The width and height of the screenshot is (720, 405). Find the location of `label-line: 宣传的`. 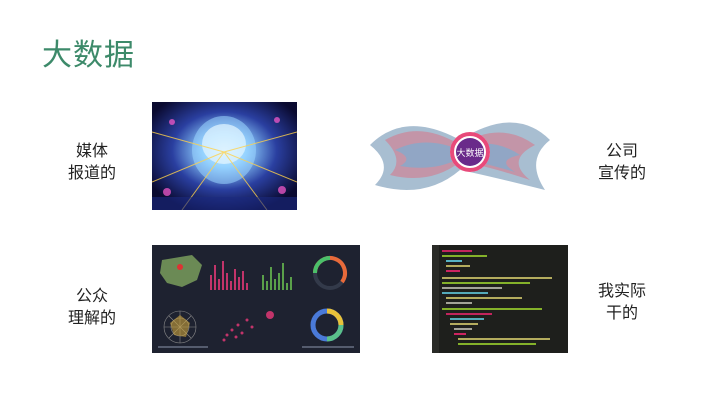

label-line: 宣传的 is located at coordinates (621, 172).